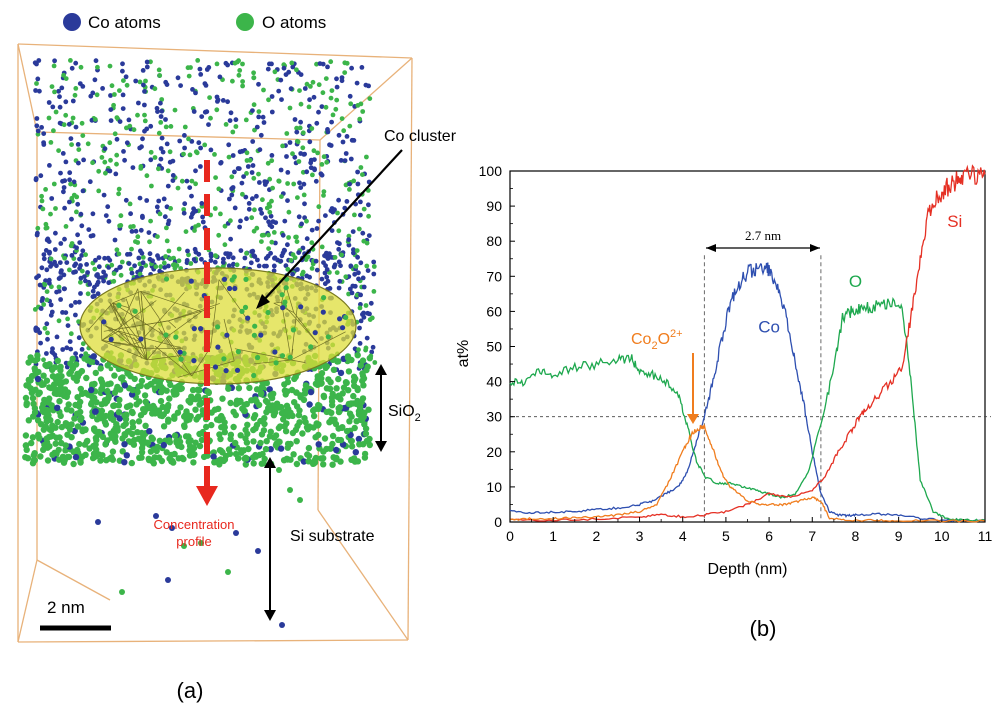  What do you see at coordinates (494, 241) in the screenshot?
I see `y-tick-label: 80` at bounding box center [494, 241].